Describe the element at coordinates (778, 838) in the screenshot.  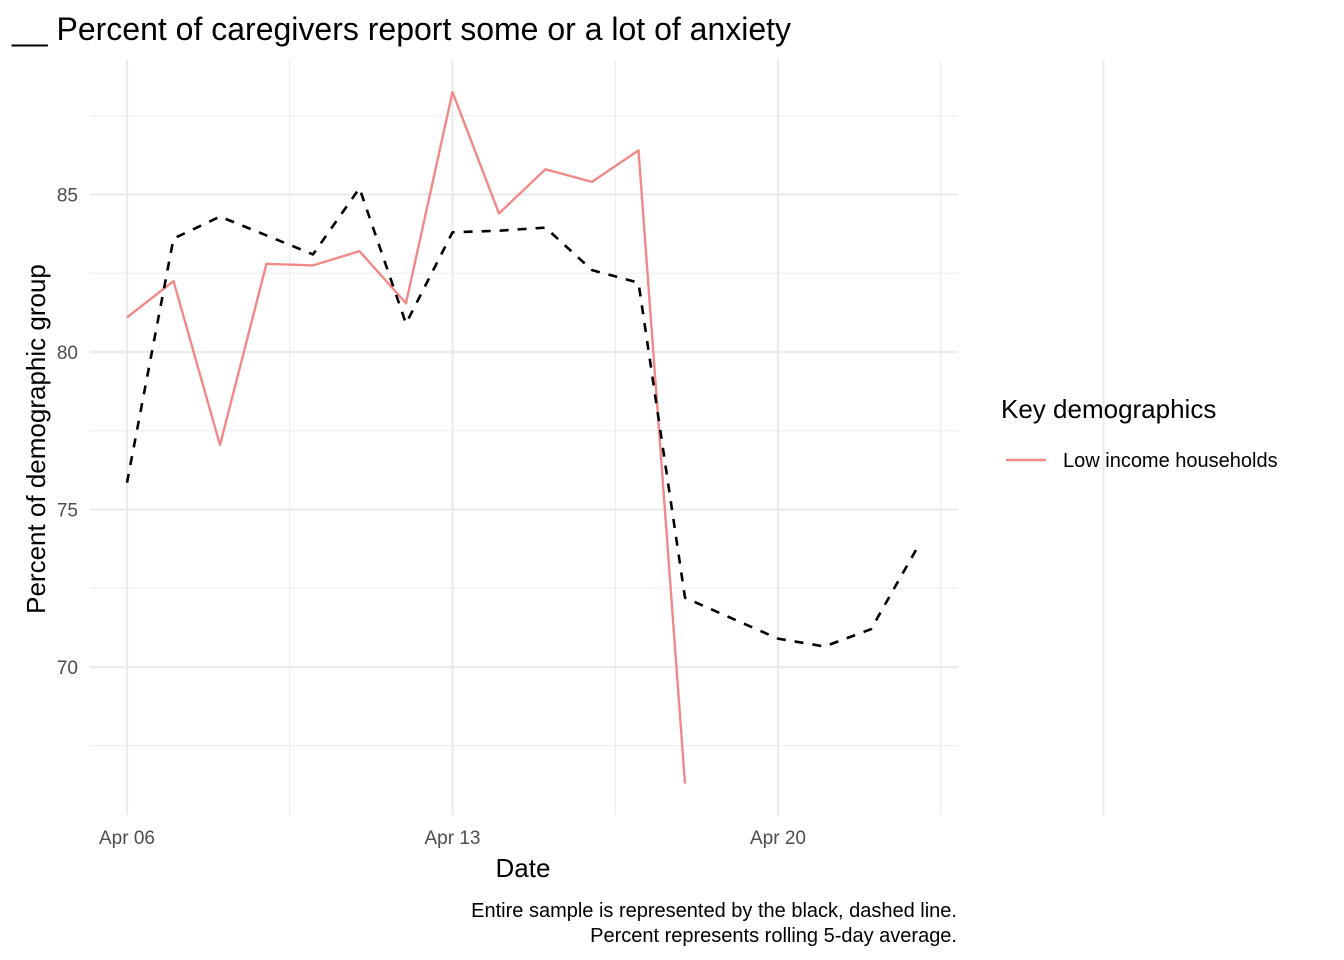
I see `x-tick-label: Apr 20` at that location.